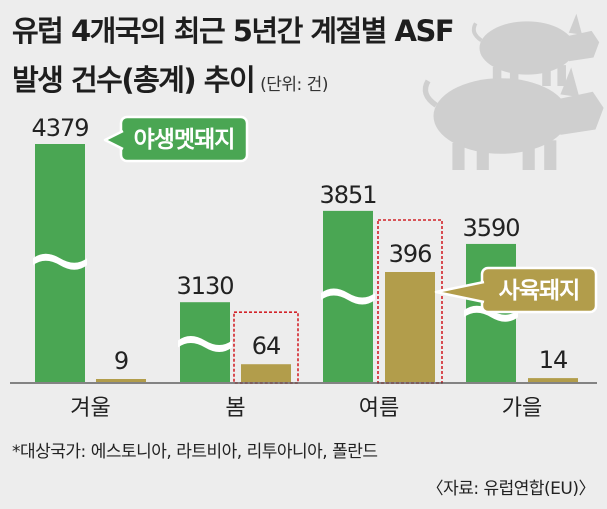  What do you see at coordinates (266, 346) in the screenshot?
I see `value-label-farm-pig: 64` at bounding box center [266, 346].